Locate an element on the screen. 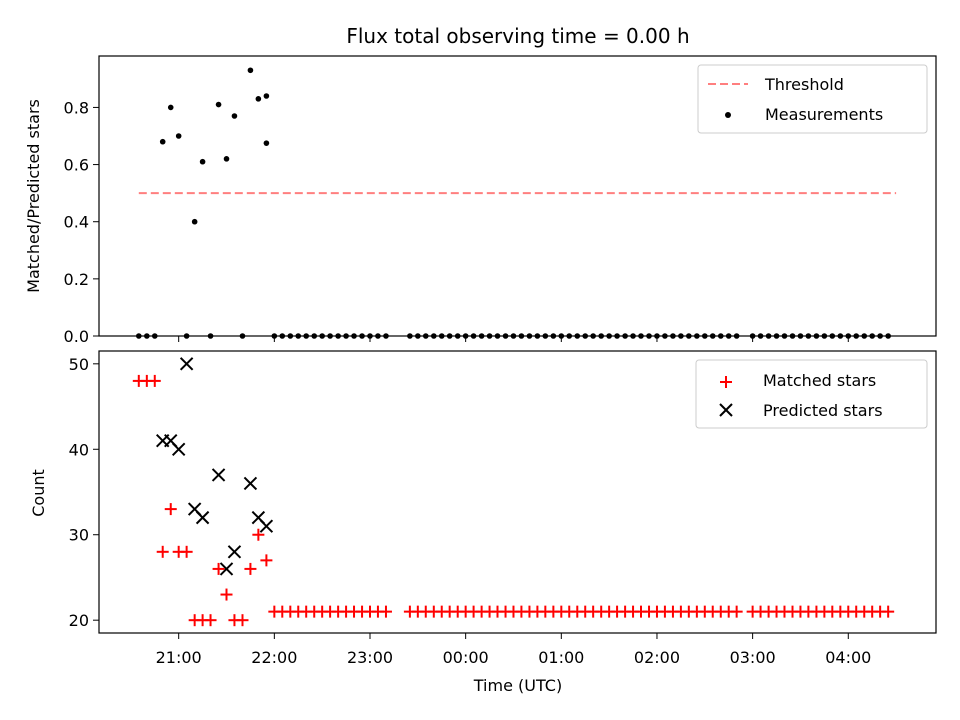 This screenshot has width=960, height=720. chart-title: Flux total observing time = 0.00 h is located at coordinates (517, 36).